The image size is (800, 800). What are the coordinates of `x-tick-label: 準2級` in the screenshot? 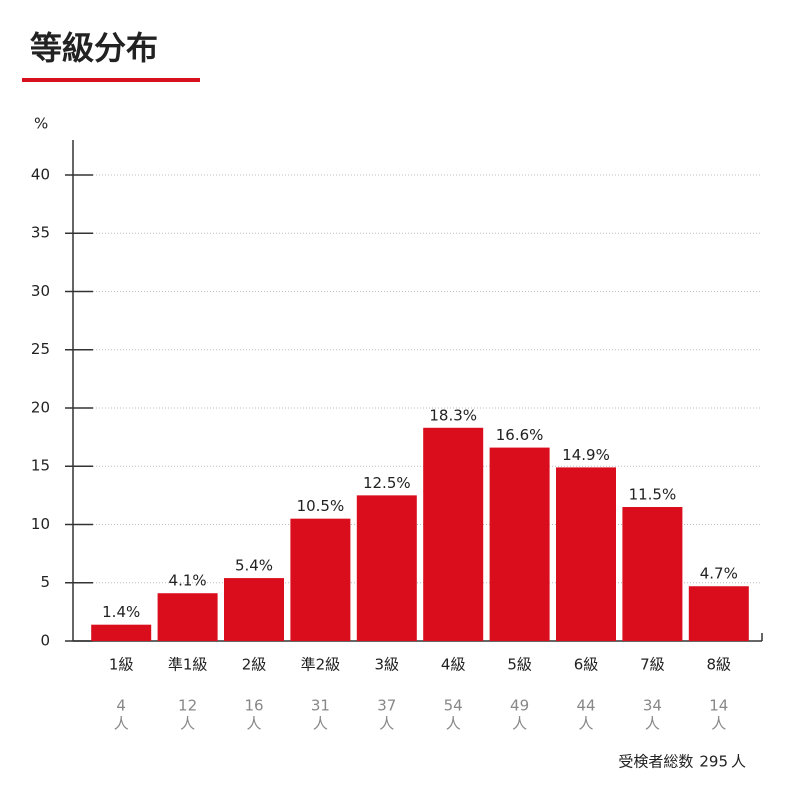 It's located at (321, 665).